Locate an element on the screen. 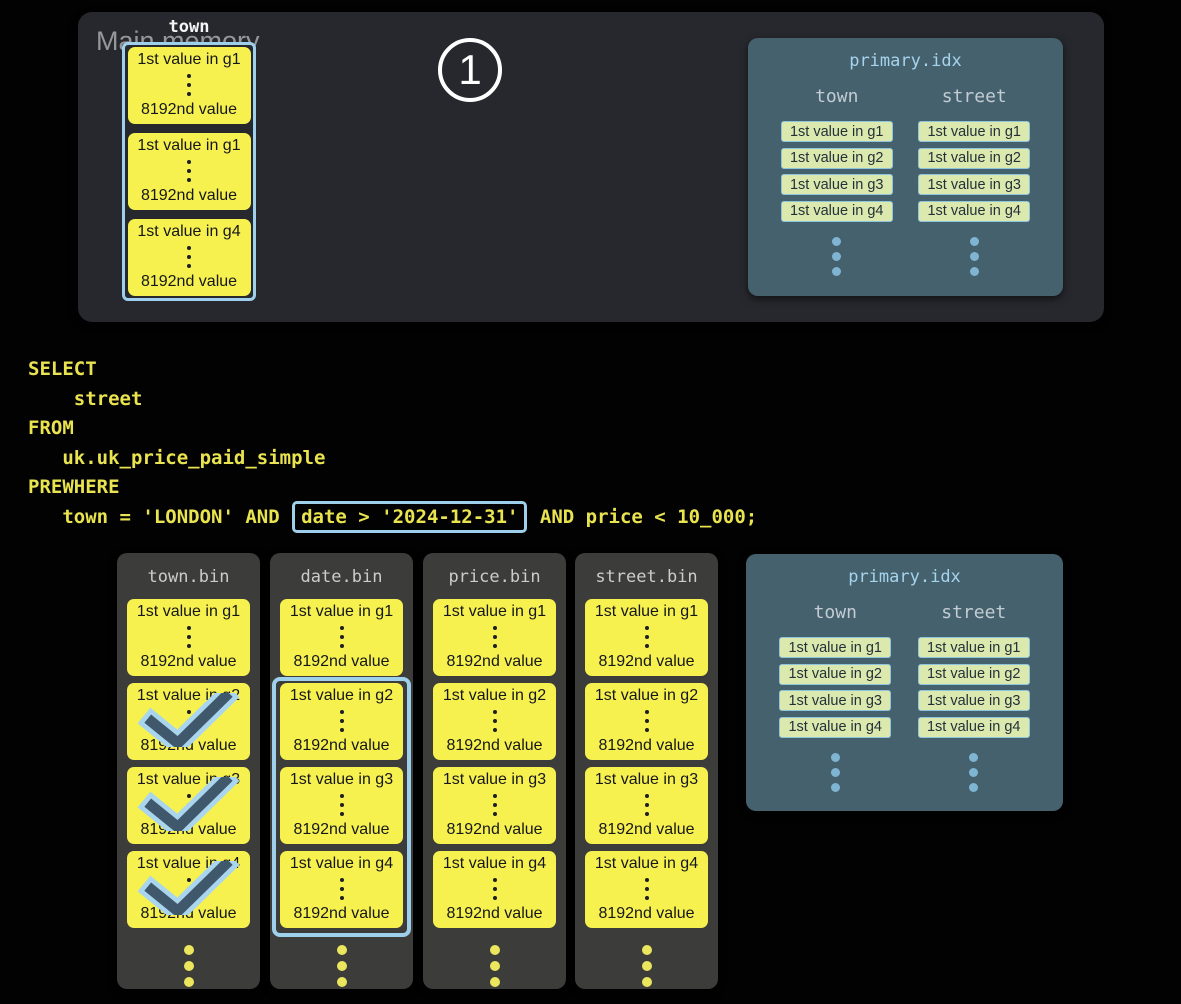 This screenshot has width=1181, height=1004. sql-line: PREWHERE is located at coordinates (74, 487).